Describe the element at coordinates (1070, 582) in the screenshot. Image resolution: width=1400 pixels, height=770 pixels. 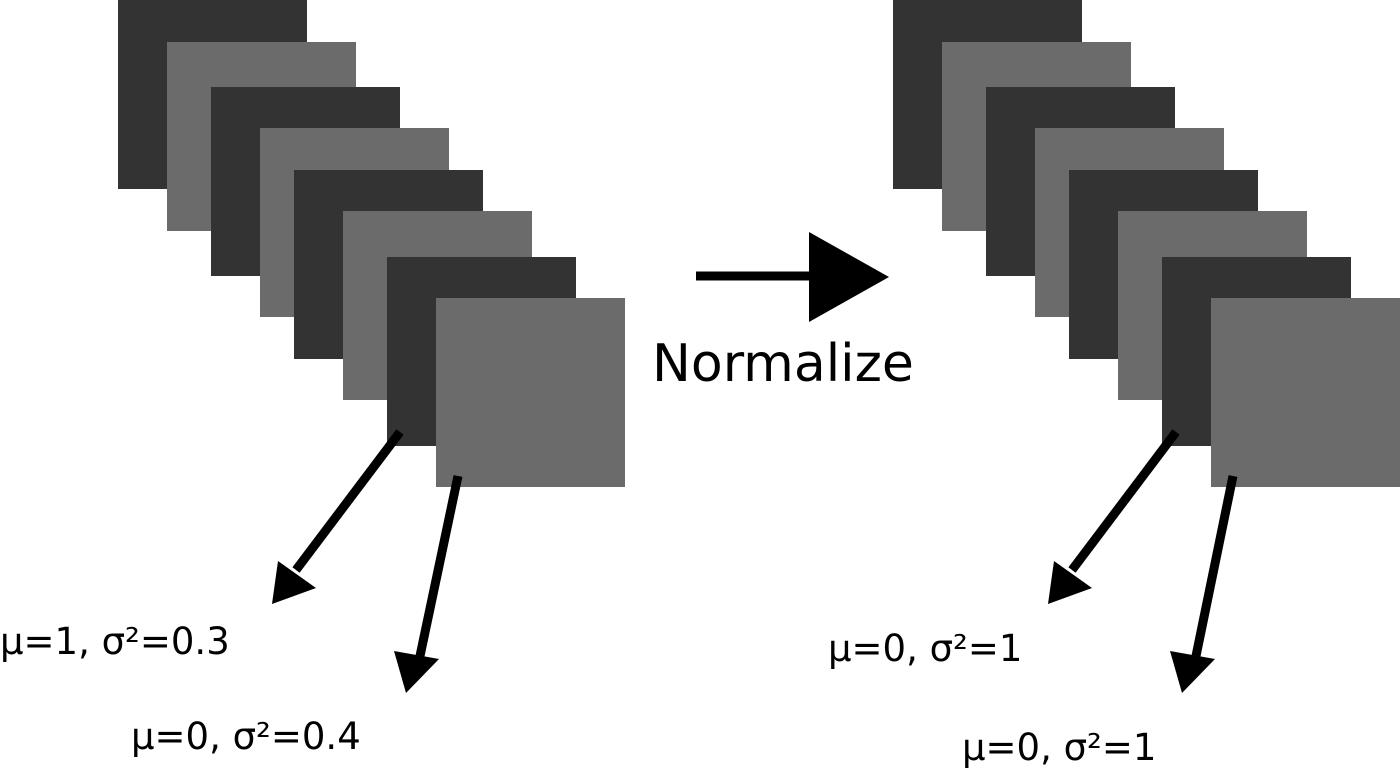
I see `arrowhead-right-a` at that location.